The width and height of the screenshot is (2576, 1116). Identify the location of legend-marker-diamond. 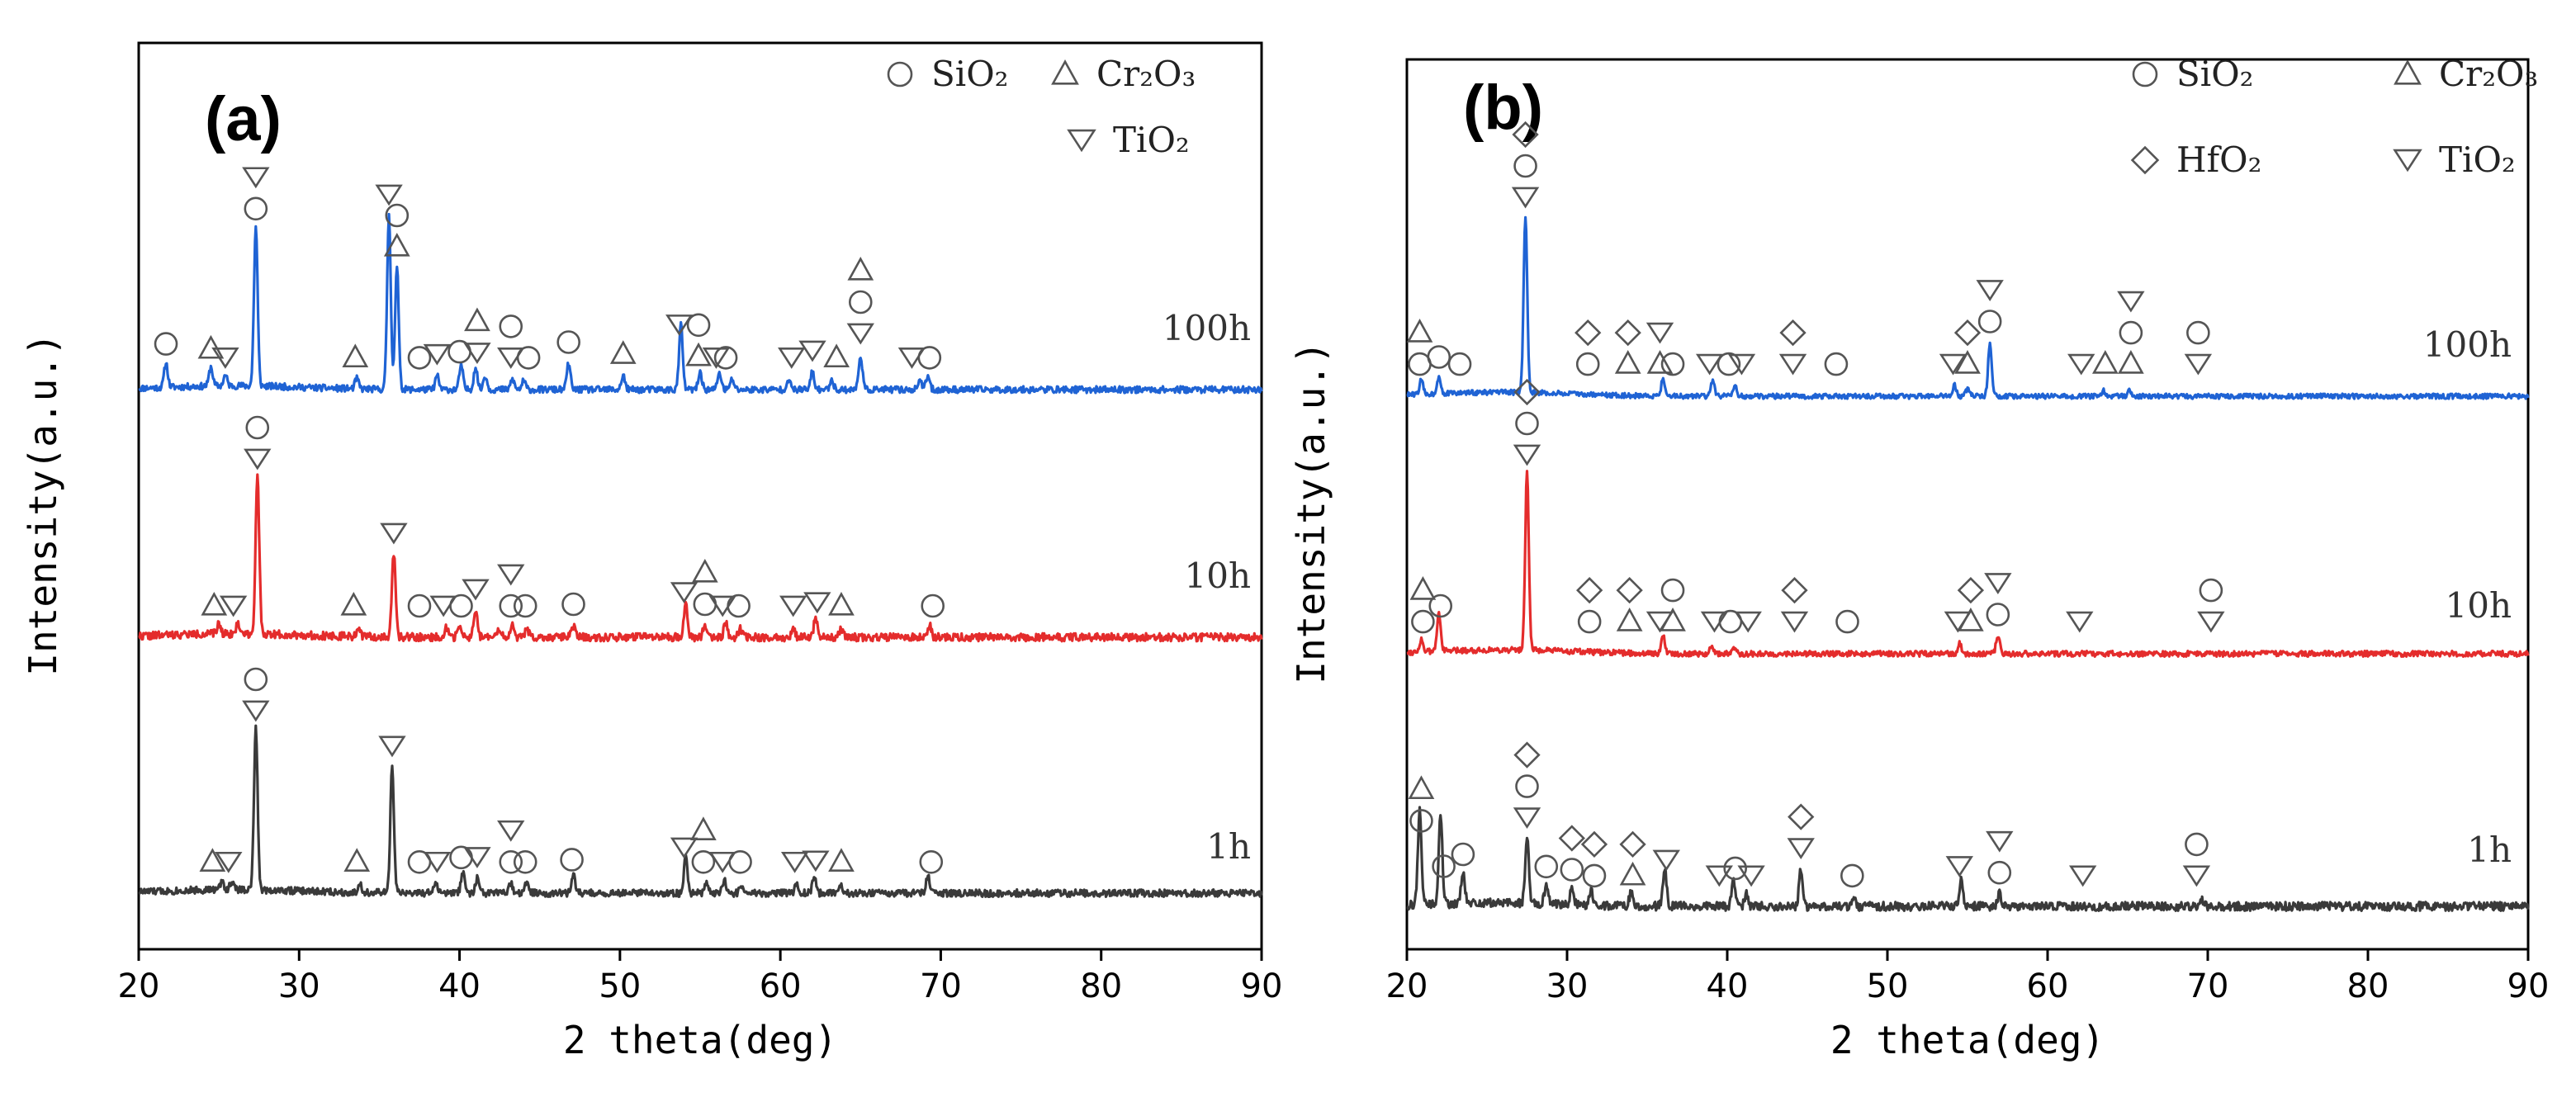
(2145, 160).